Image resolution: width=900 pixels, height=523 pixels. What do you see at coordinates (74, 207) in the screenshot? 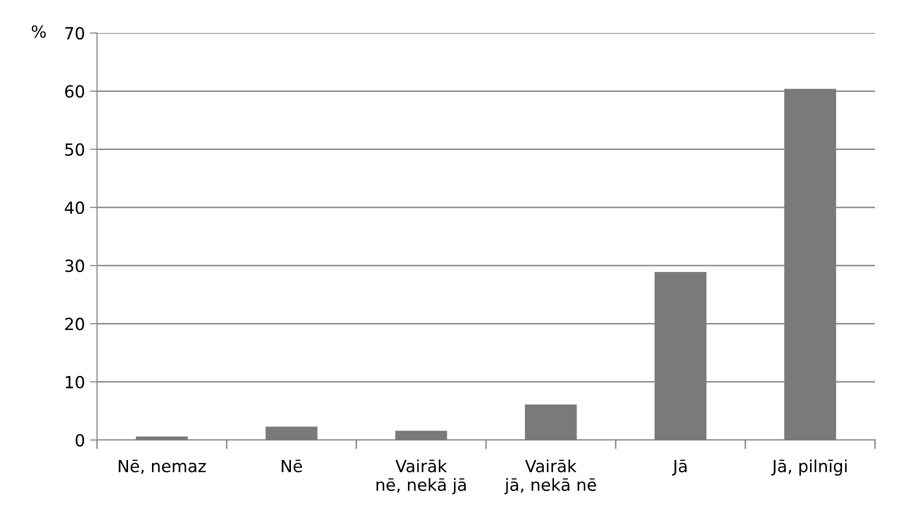
I see `y-tick-label: 40` at bounding box center [74, 207].